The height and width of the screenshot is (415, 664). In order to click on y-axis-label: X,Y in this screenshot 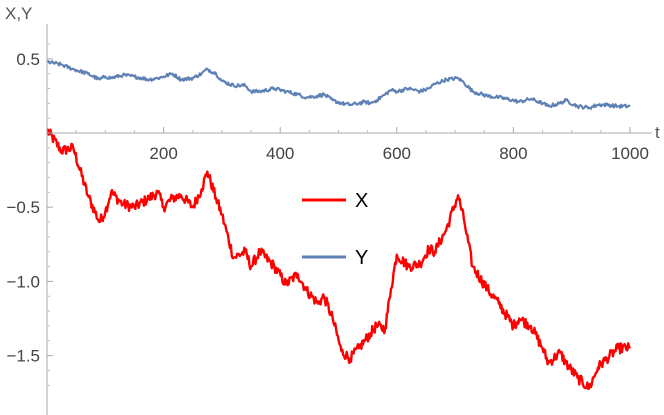, I will do `click(18, 13)`.